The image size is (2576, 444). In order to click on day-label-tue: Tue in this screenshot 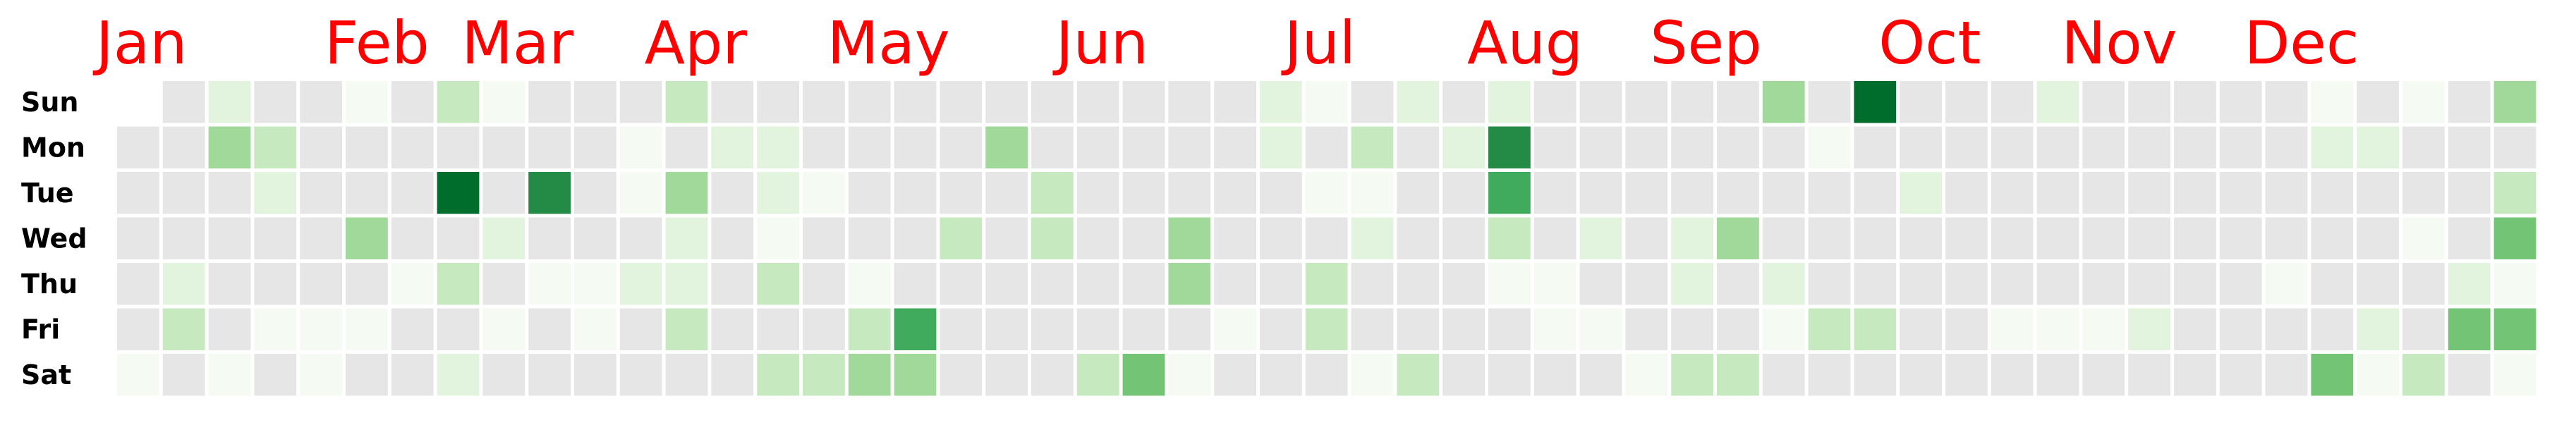, I will do `click(47, 193)`.